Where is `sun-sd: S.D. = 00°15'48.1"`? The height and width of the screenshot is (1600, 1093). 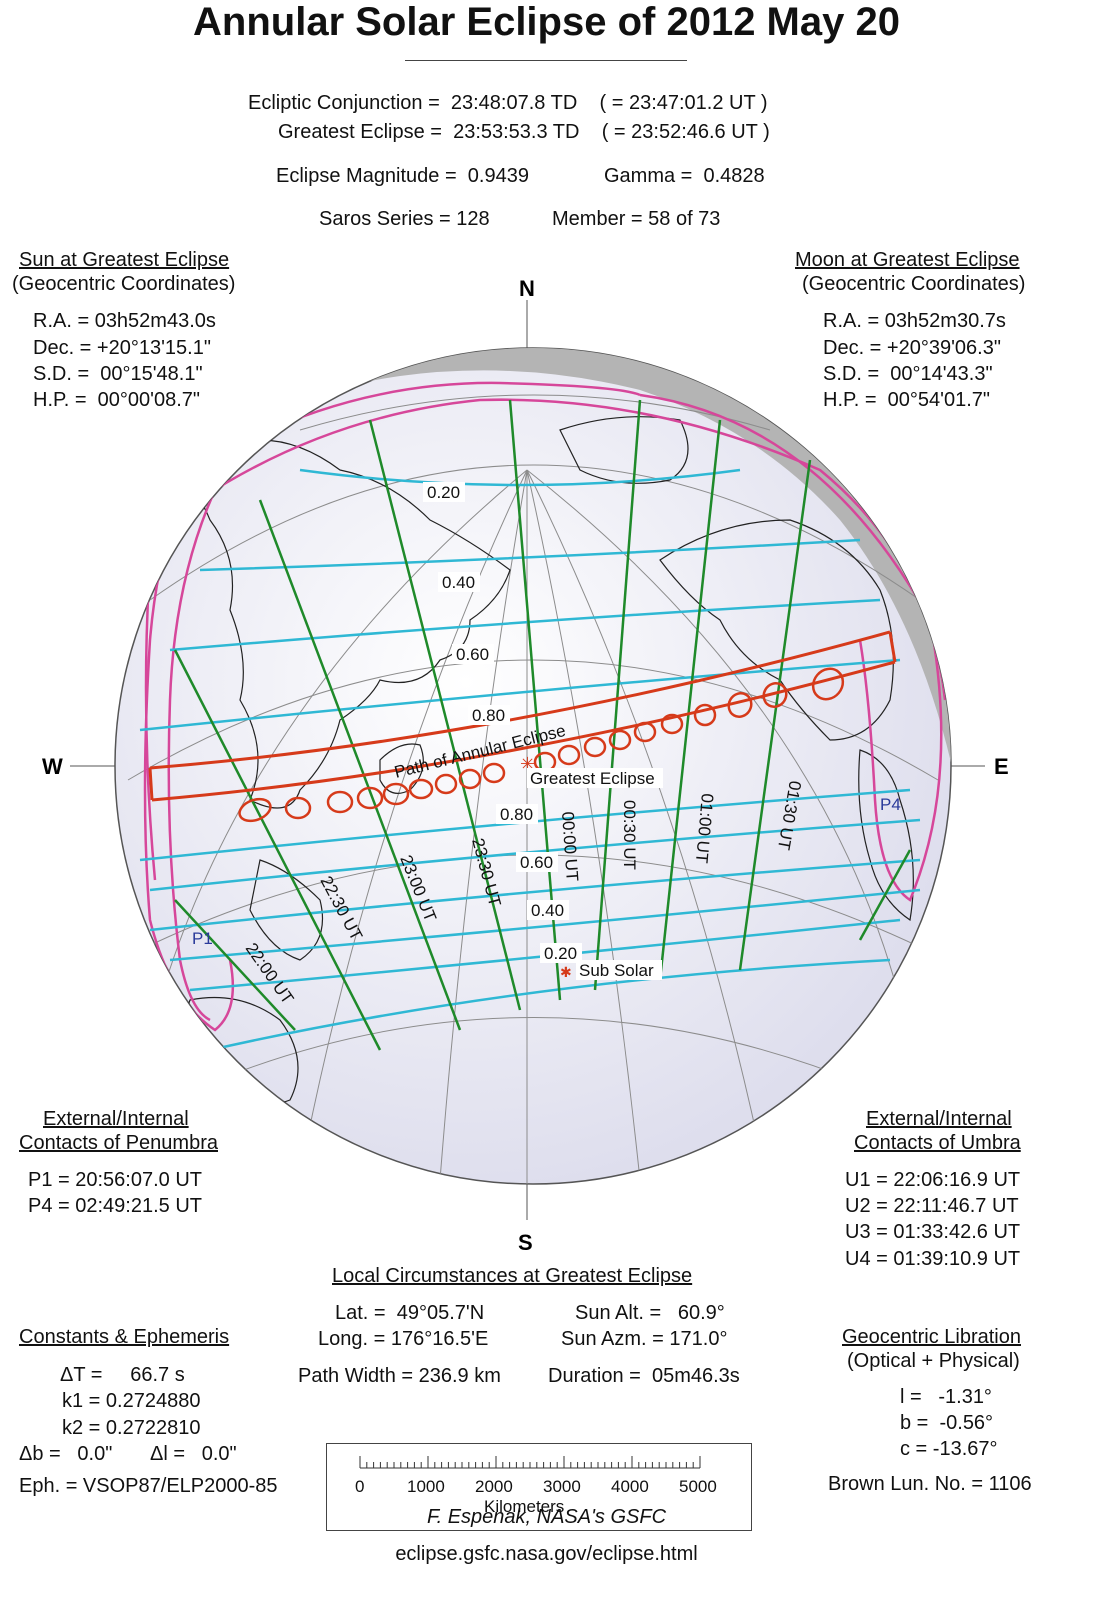 sun-sd: S.D. = 00°15'48.1" is located at coordinates (118, 374).